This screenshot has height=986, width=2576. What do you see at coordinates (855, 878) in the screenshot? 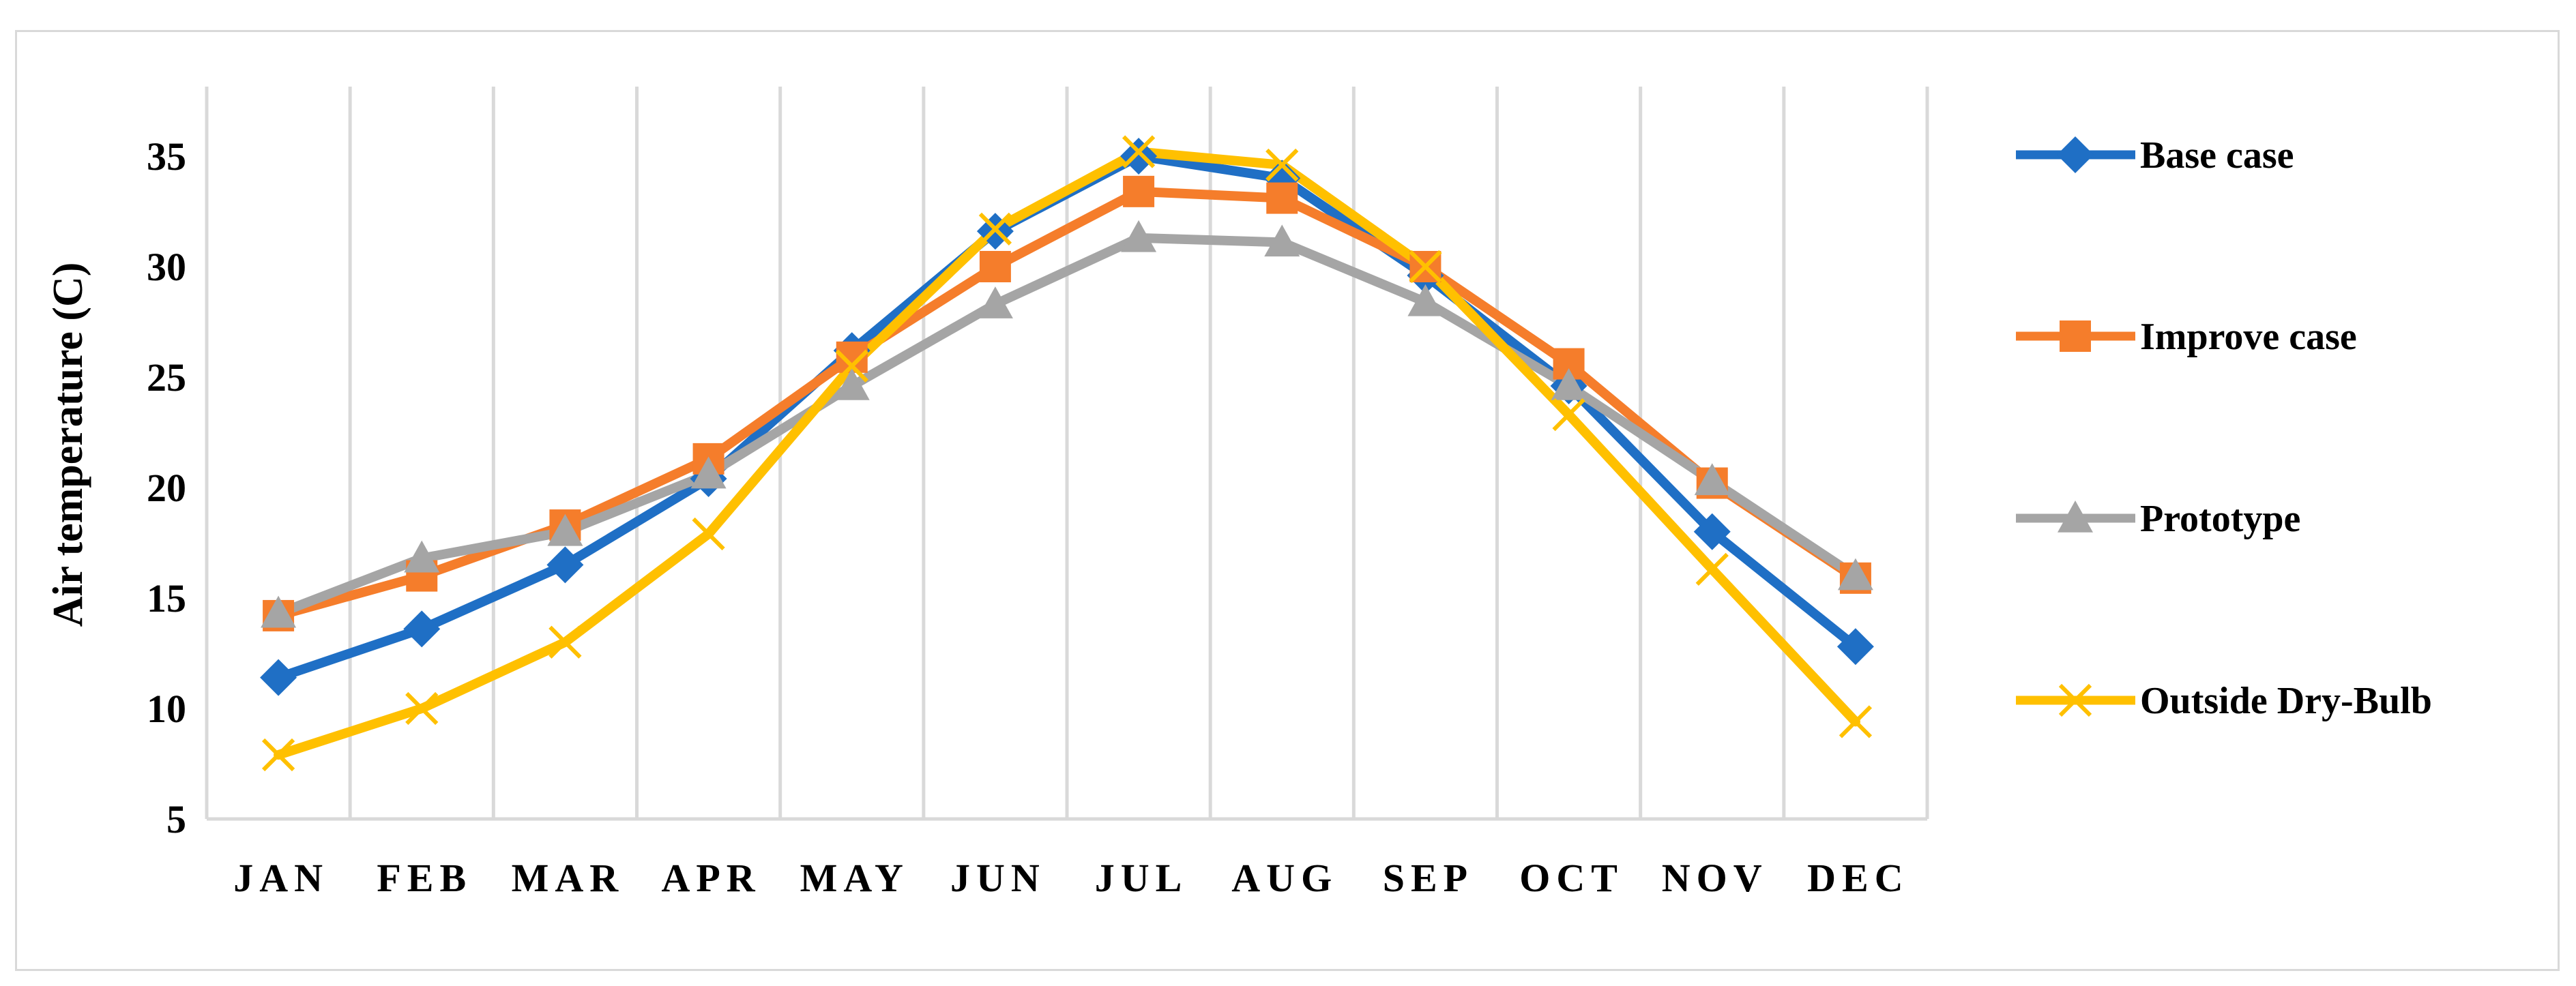
I see `x-tick-label: MAY` at bounding box center [855, 878].